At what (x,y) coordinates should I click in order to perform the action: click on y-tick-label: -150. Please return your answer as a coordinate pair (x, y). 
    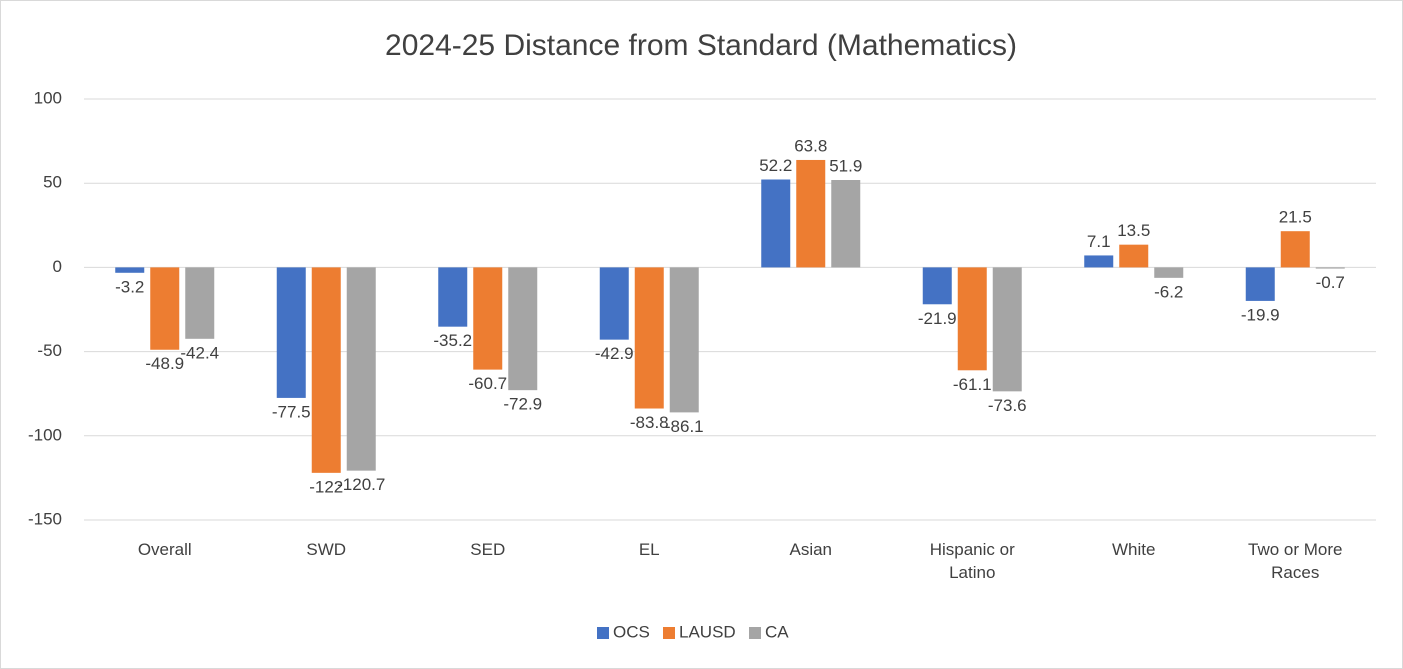
    Looking at the image, I should click on (45, 518).